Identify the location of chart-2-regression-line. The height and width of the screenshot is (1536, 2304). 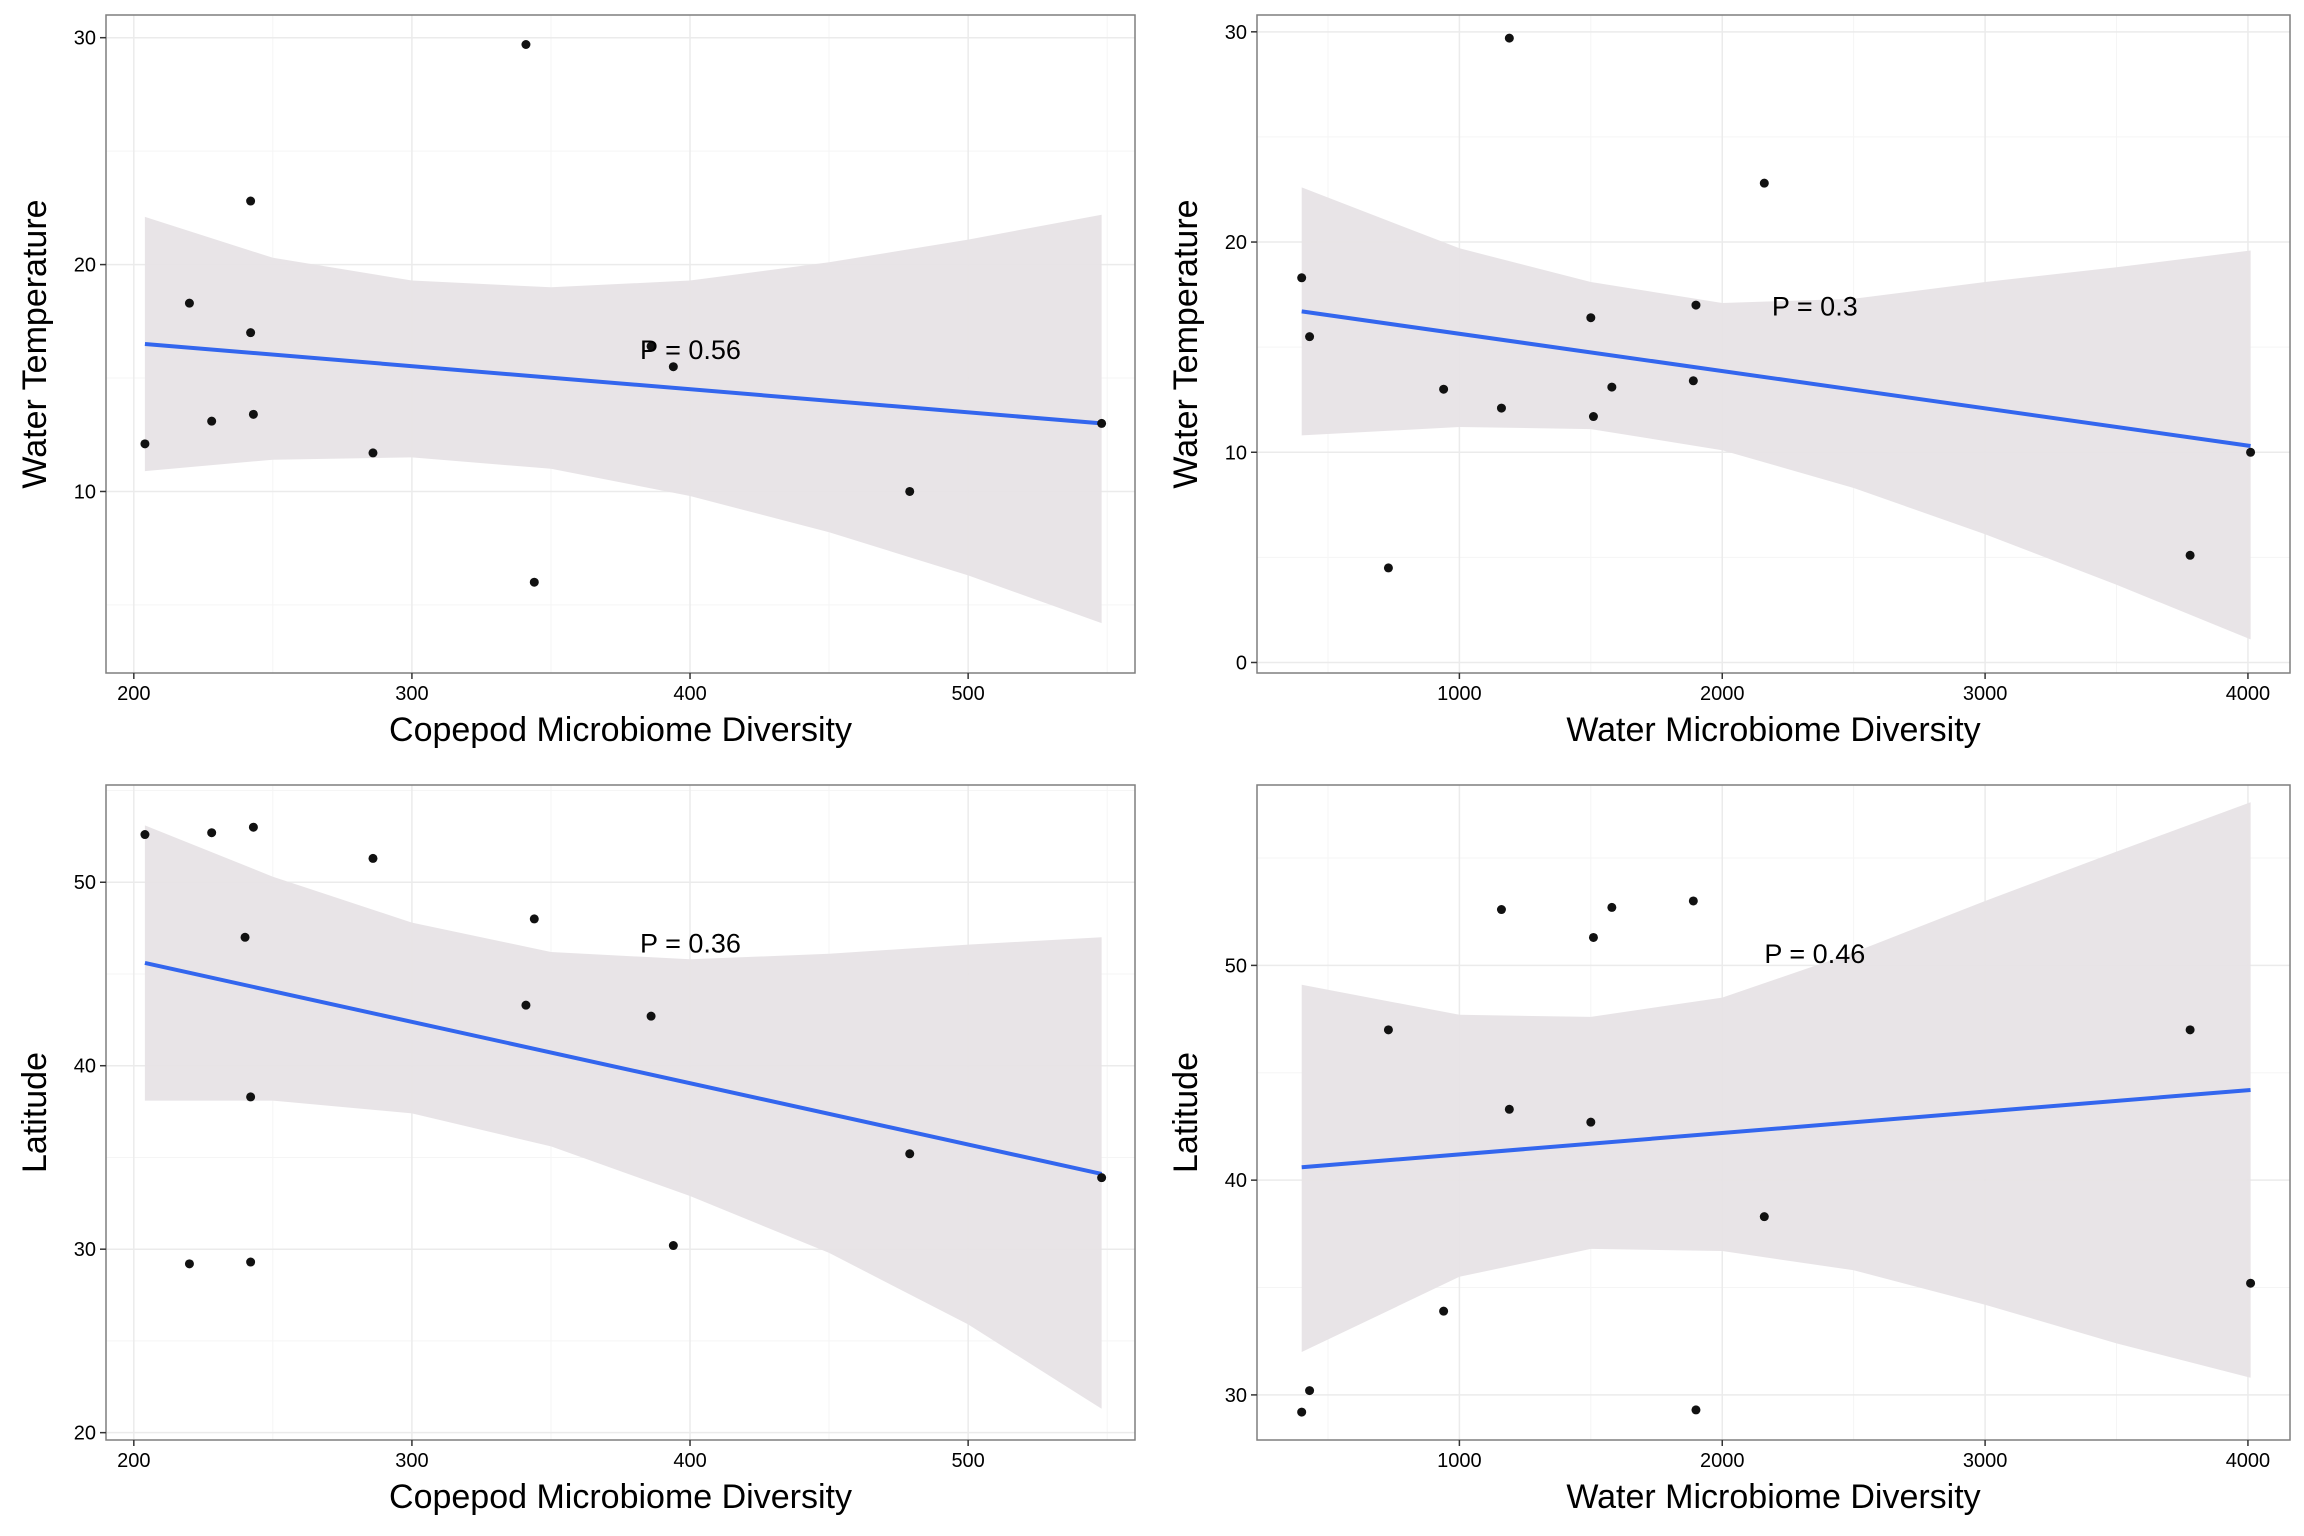
(1776, 378).